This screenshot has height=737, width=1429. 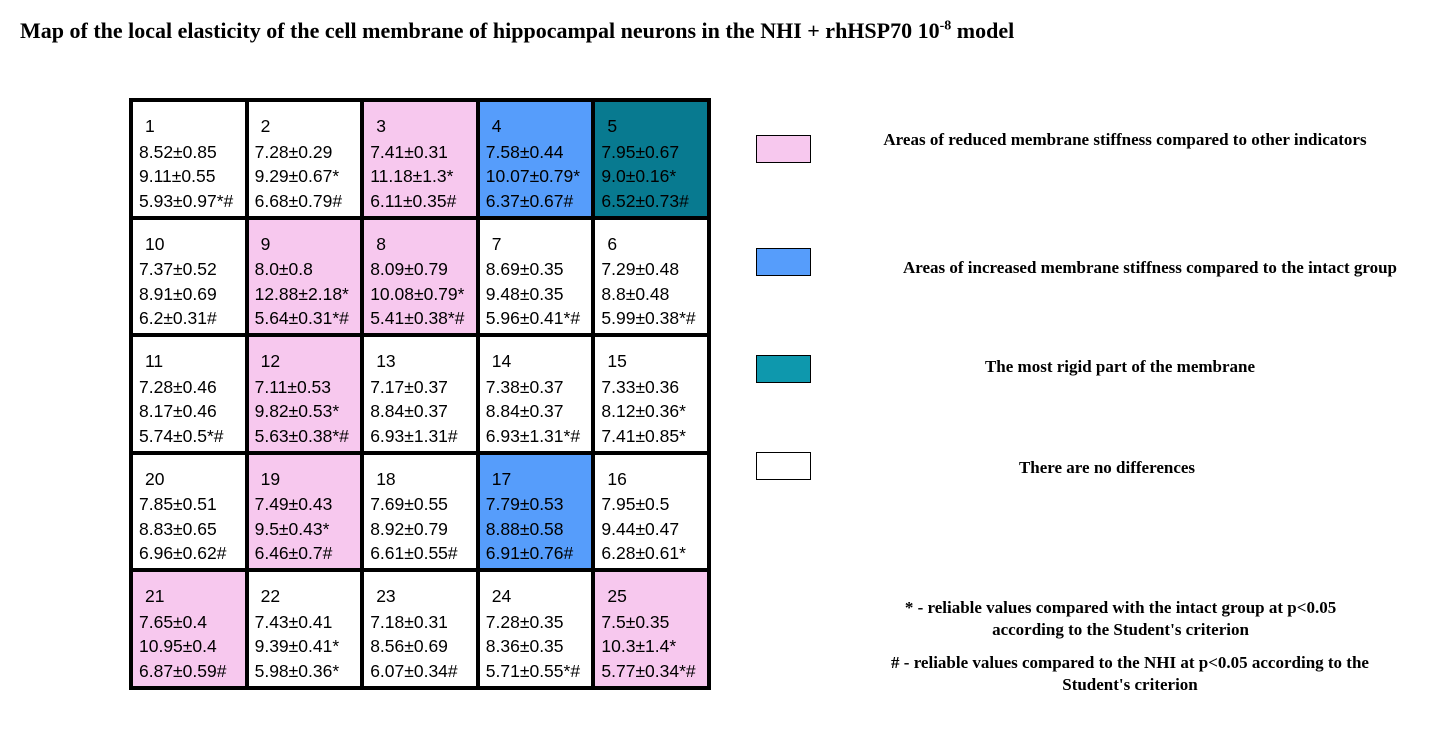 What do you see at coordinates (501, 478) in the screenshot?
I see `cell-number: 17` at bounding box center [501, 478].